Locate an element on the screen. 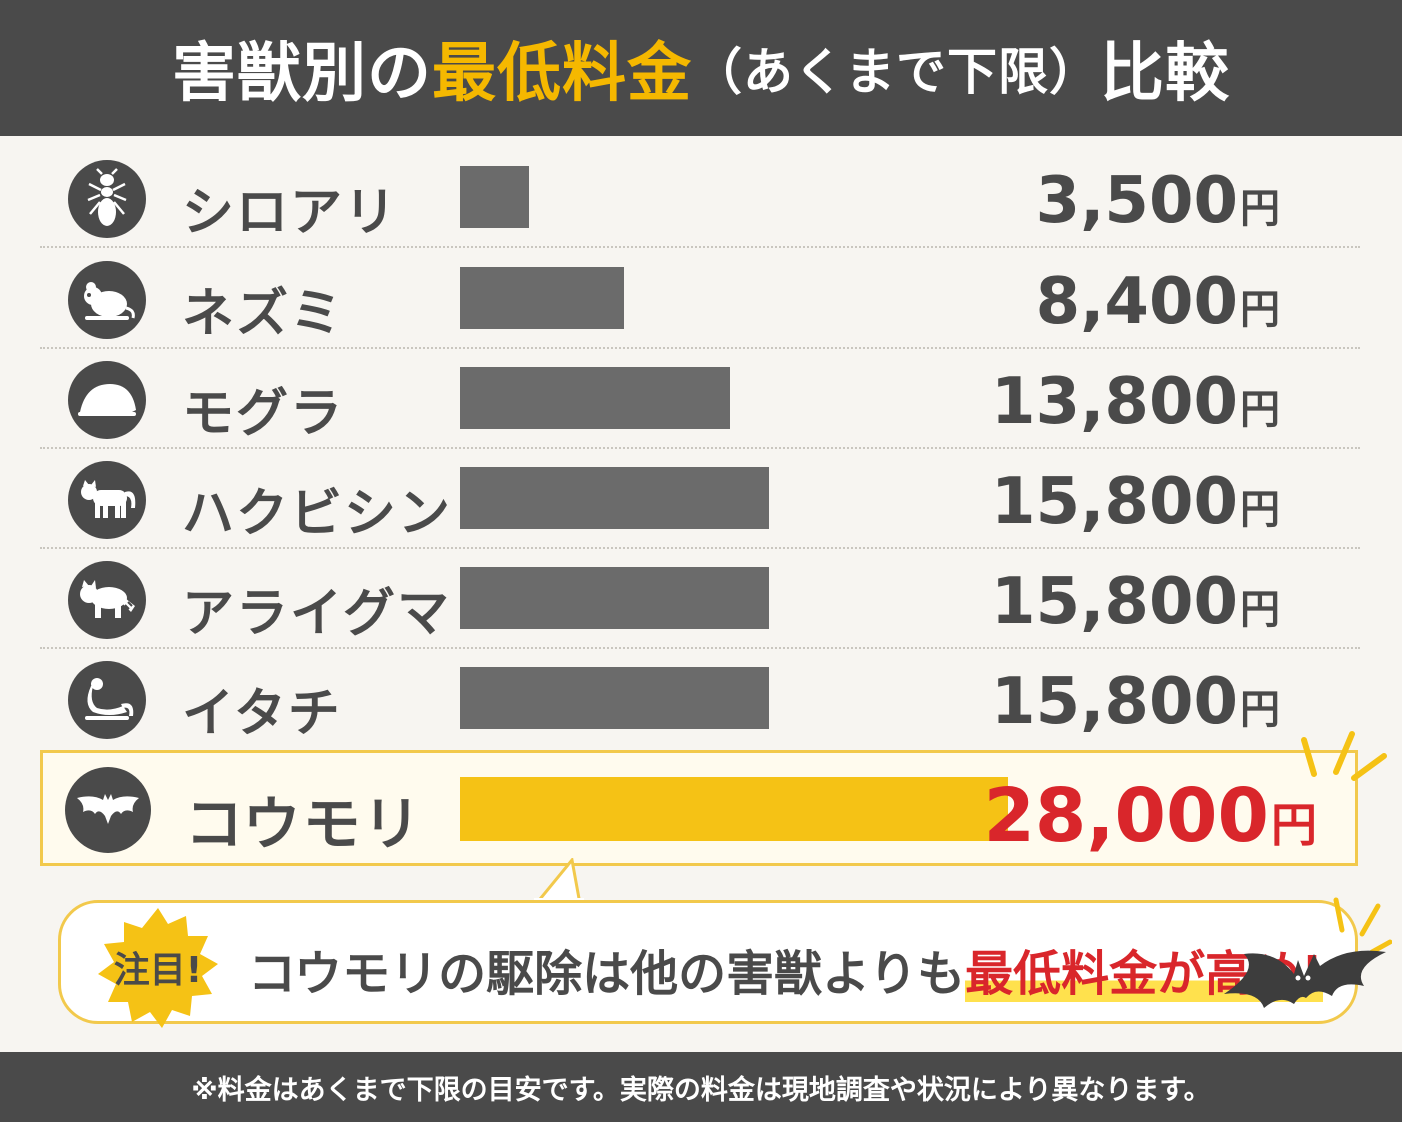 This screenshot has height=1122, width=1402. bar-row-bat-highlight: コウモリ 28,000円 is located at coordinates (699, 808).